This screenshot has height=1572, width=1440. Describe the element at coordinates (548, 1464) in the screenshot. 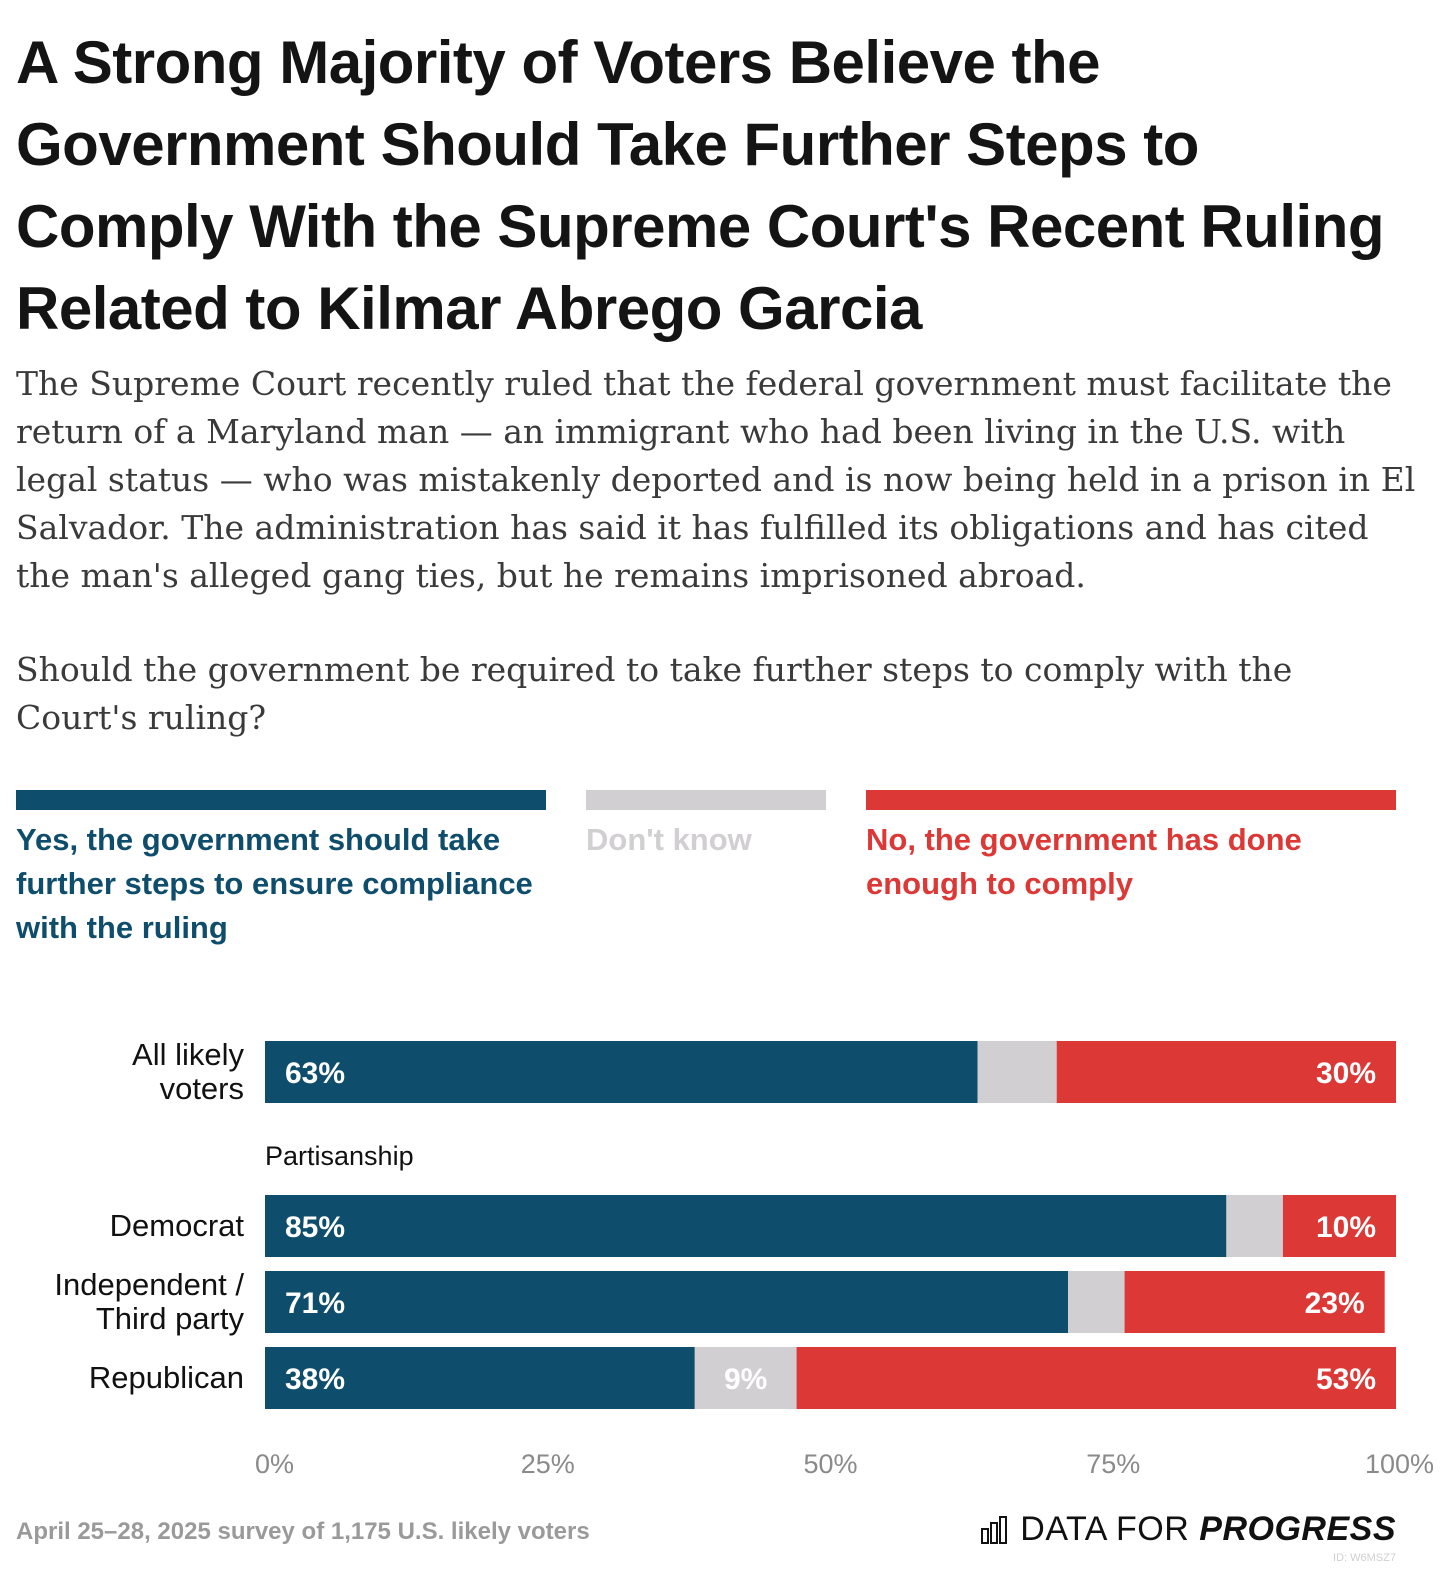

I see `x-tick-label: 25%` at that location.